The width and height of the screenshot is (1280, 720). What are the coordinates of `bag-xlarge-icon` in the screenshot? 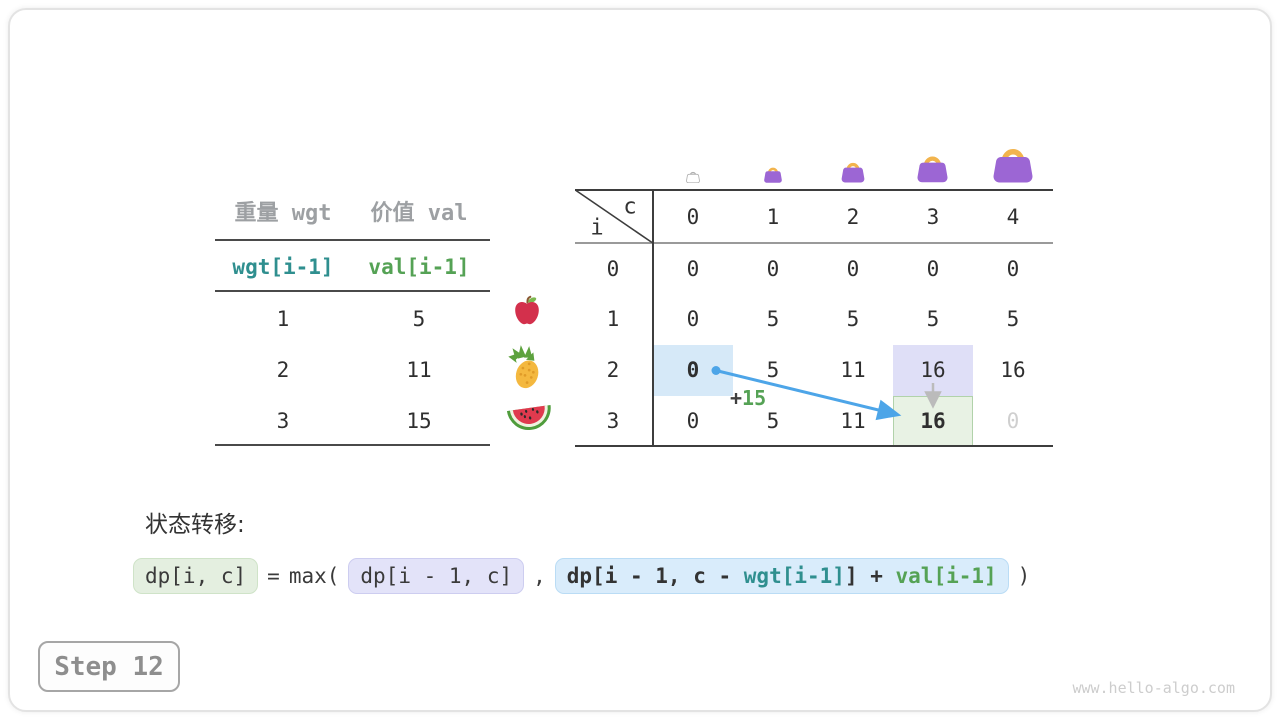 It's located at (1013, 162).